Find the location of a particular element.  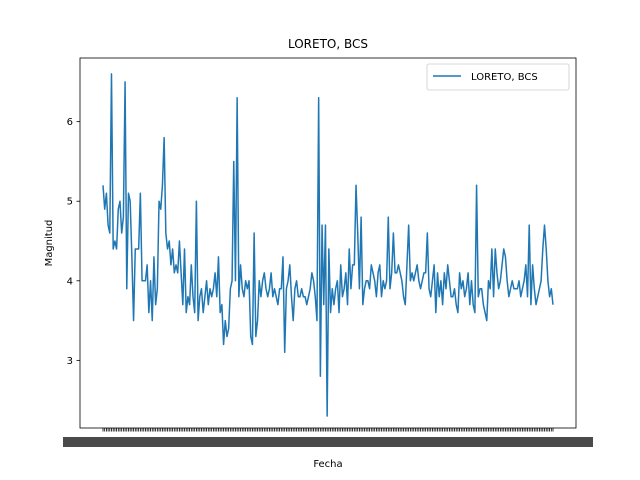

legend-box is located at coordinates (498, 77).